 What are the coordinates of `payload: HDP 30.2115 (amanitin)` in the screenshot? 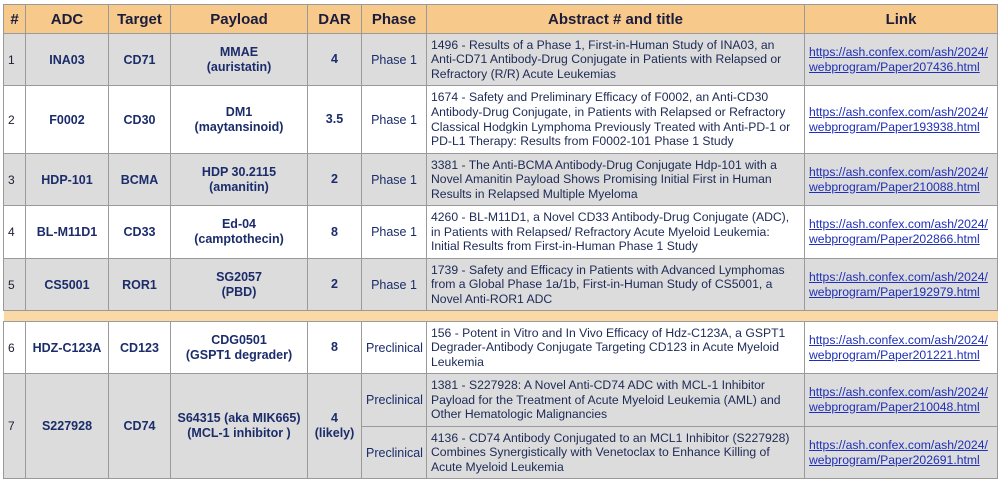 It's located at (239, 179).